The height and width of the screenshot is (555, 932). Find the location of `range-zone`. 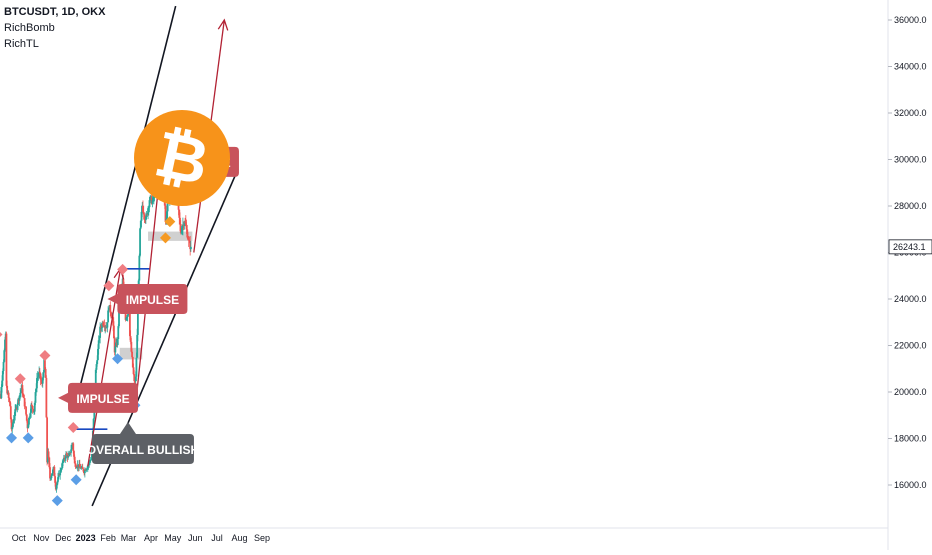

range-zone is located at coordinates (170, 236).